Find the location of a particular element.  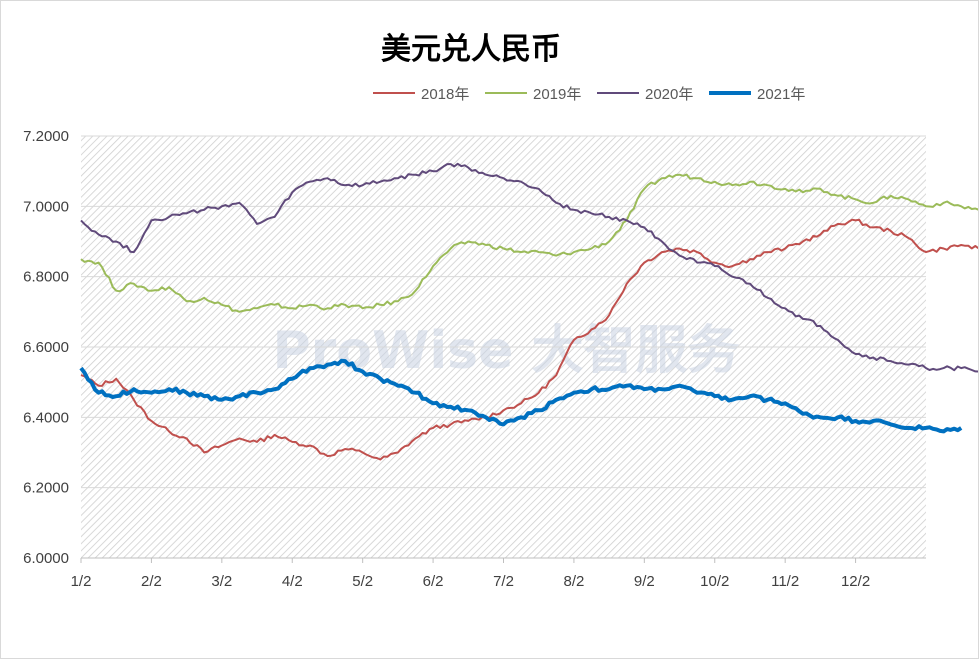

y-tick-label: 6.6000 is located at coordinates (46, 347).